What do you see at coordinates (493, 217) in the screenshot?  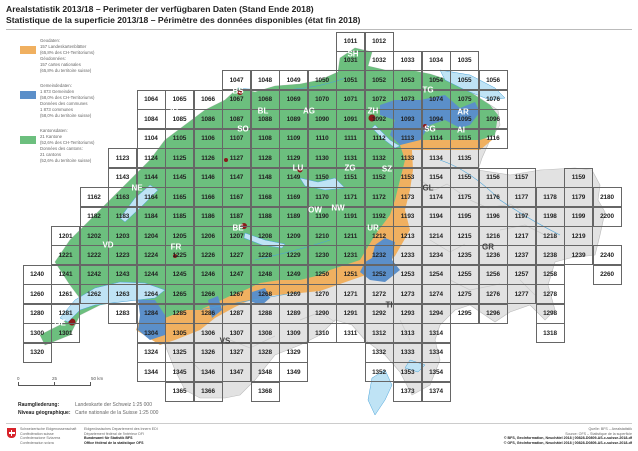 I see `map-sheet-number: 1196` at bounding box center [493, 217].